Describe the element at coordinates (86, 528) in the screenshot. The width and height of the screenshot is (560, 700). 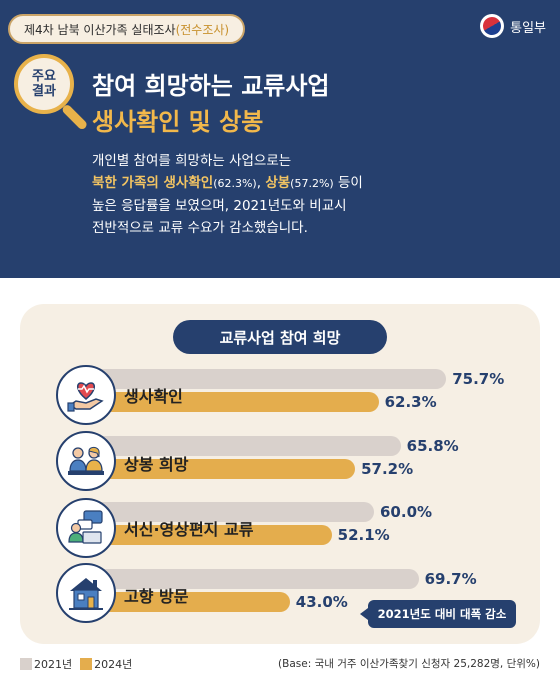
I see `letter-video-icon` at that location.